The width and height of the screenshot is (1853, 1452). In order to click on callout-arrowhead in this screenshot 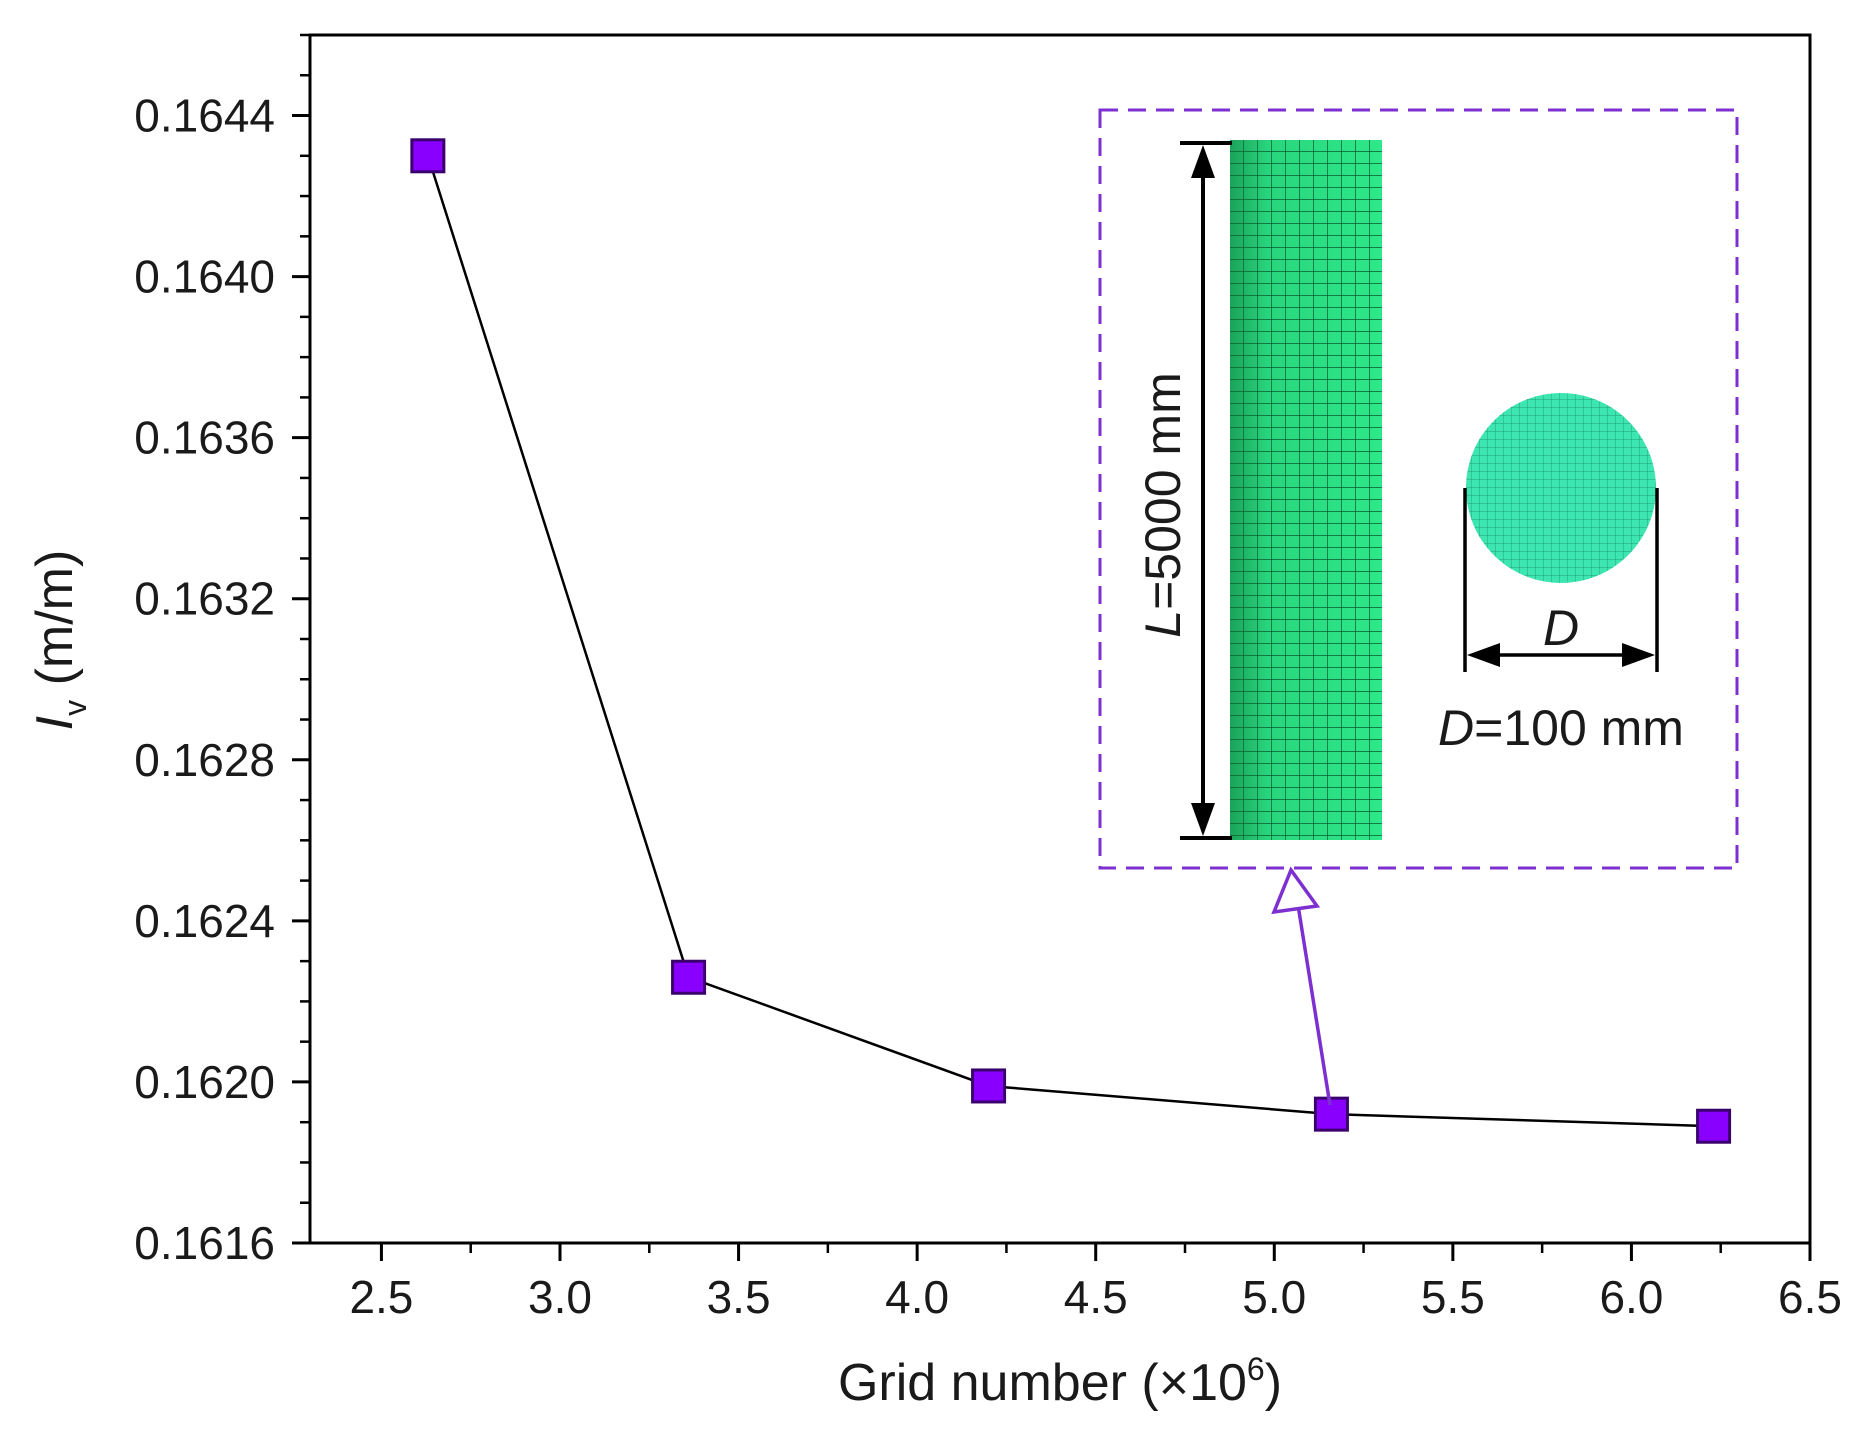, I will do `click(1296, 890)`.